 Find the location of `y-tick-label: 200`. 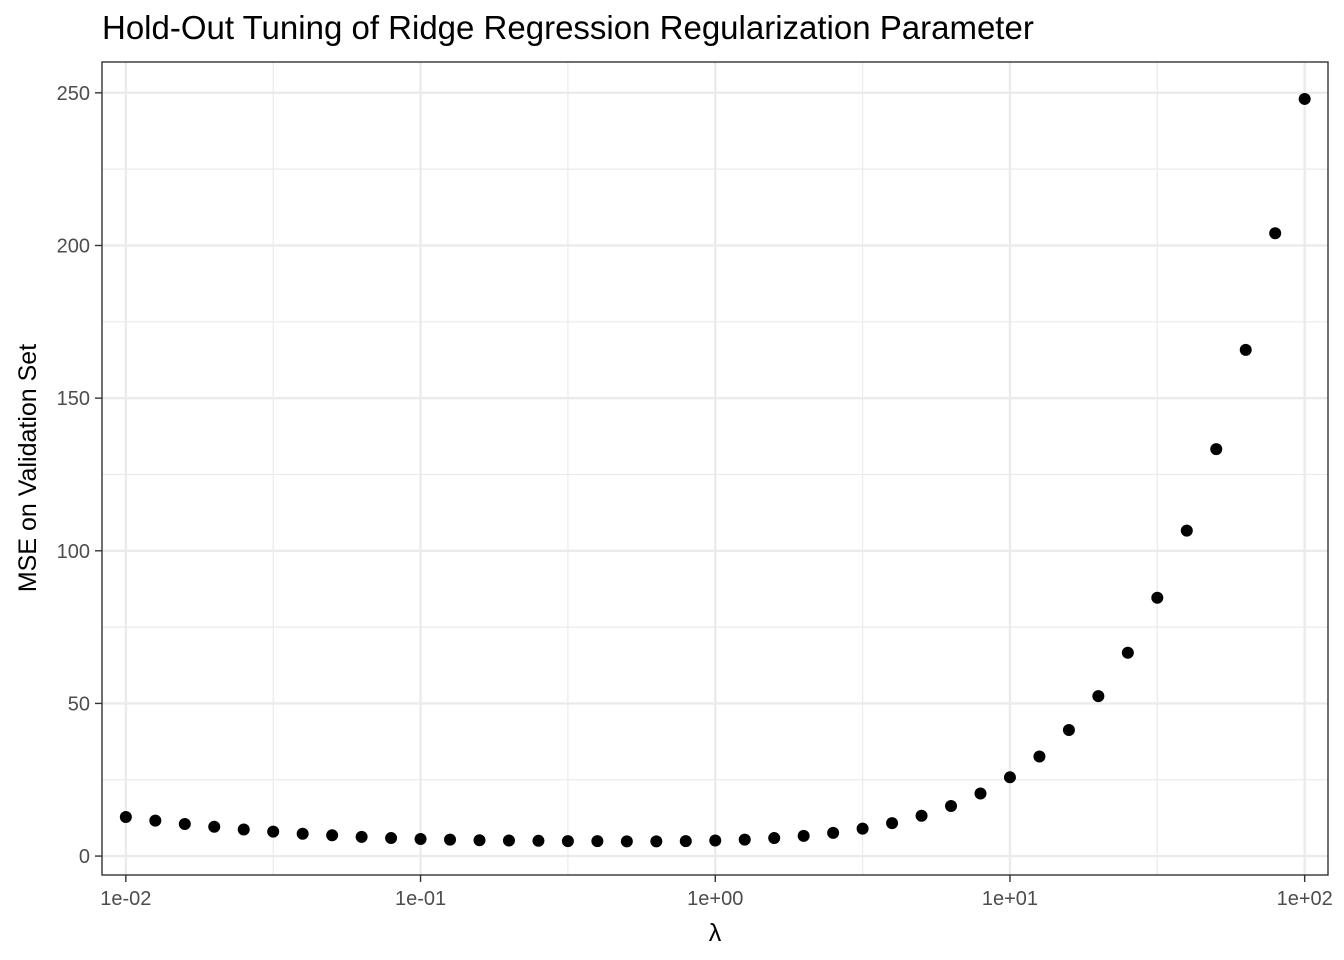

y-tick-label: 200 is located at coordinates (73, 246).